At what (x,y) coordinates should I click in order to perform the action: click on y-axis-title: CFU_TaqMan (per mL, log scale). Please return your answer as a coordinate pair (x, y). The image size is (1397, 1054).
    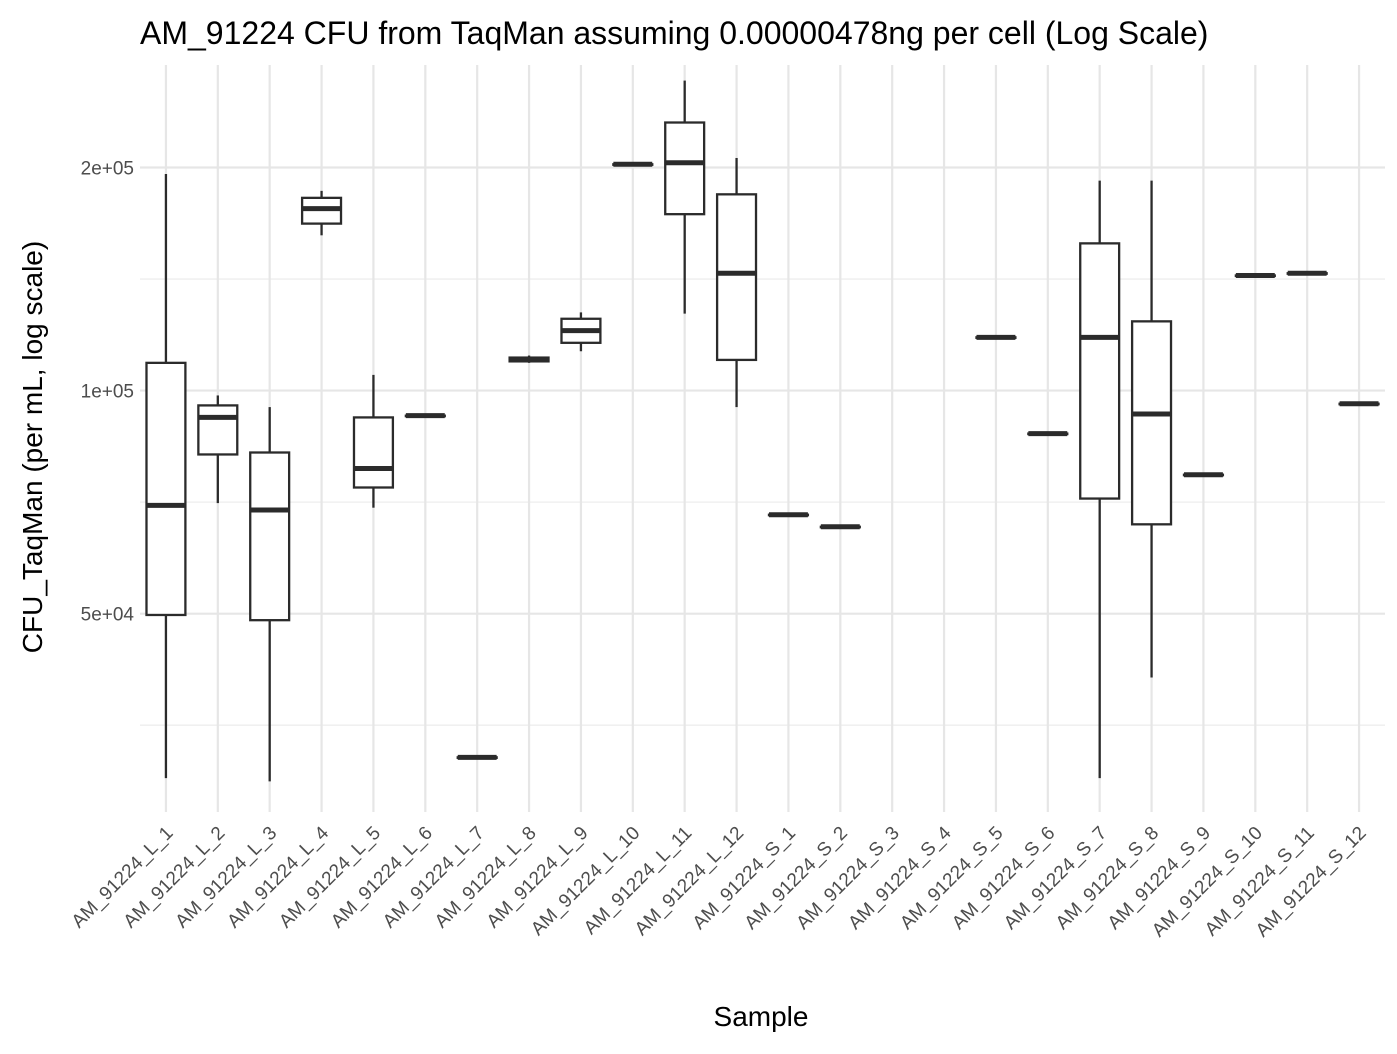
    Looking at the image, I should click on (32, 447).